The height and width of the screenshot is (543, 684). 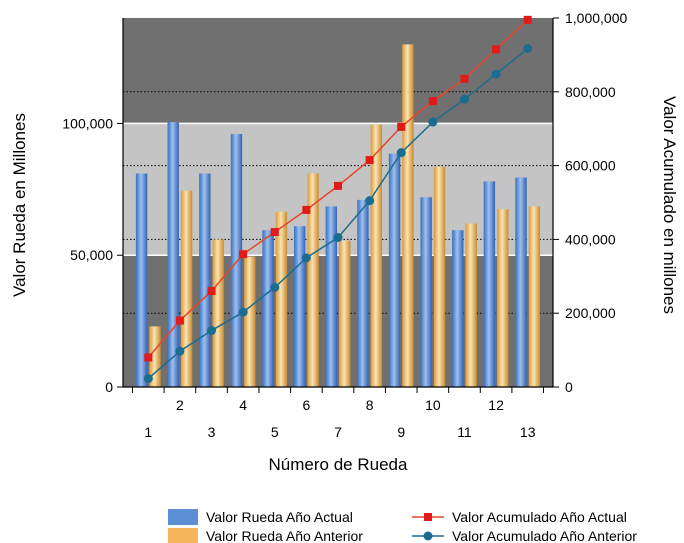 I want to click on legend-item-line-previous: Valor Acumulado Año Anterior, so click(x=524, y=535).